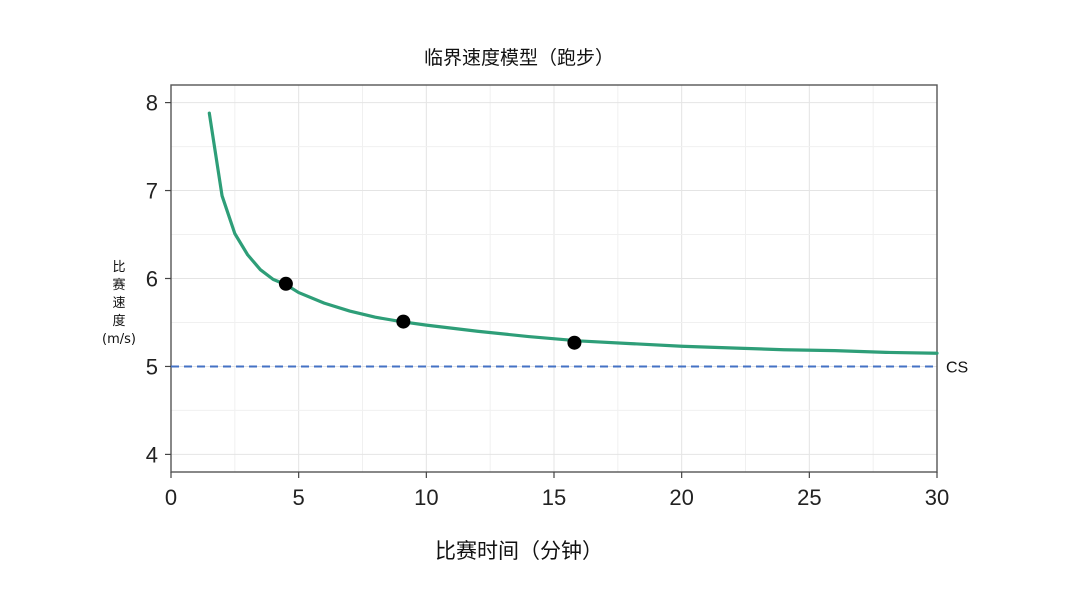  Describe the element at coordinates (809, 497) in the screenshot. I see `x-tick-label: 25` at that location.